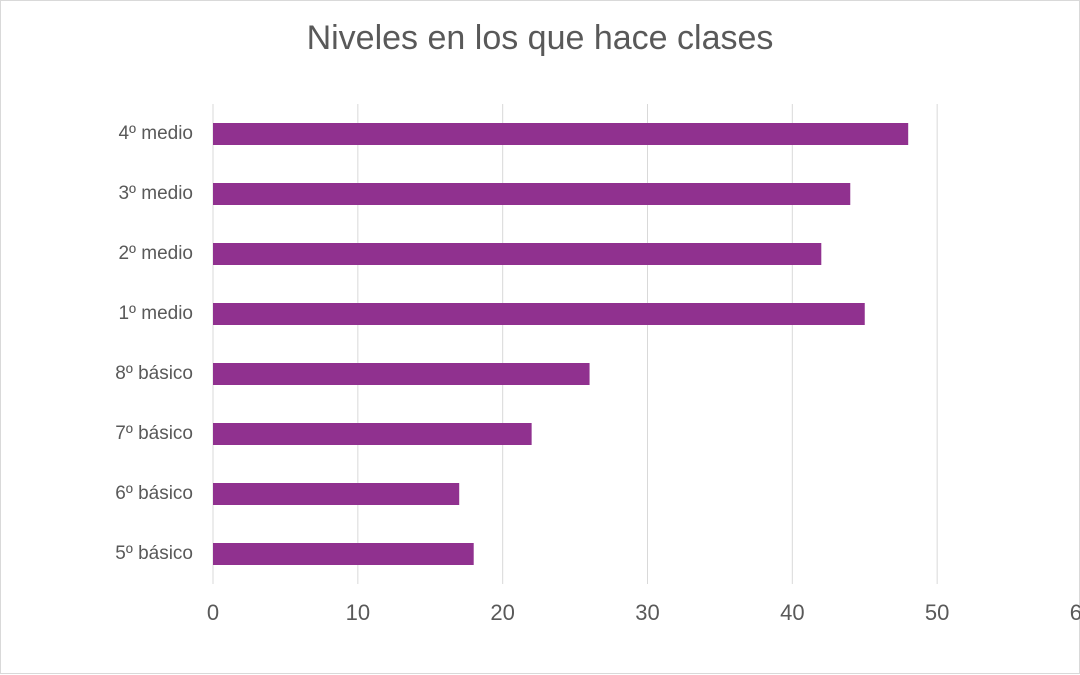 Image resolution: width=1080 pixels, height=675 pixels. Describe the element at coordinates (154, 553) in the screenshot. I see `y-tick-label: 5º básico` at that location.